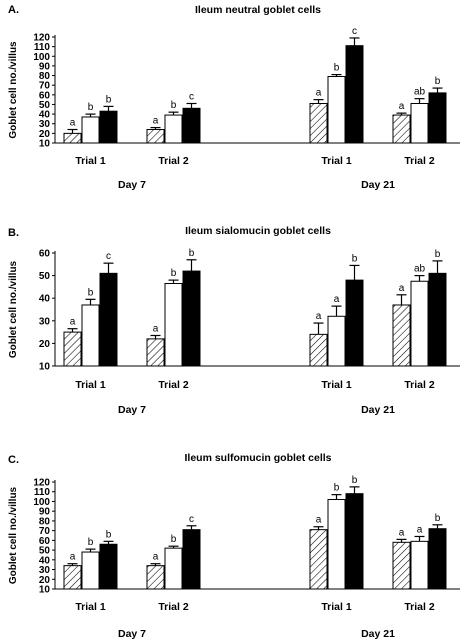 This screenshot has width=467, height=644. I want to click on y-tick-label: 90, so click(45, 512).